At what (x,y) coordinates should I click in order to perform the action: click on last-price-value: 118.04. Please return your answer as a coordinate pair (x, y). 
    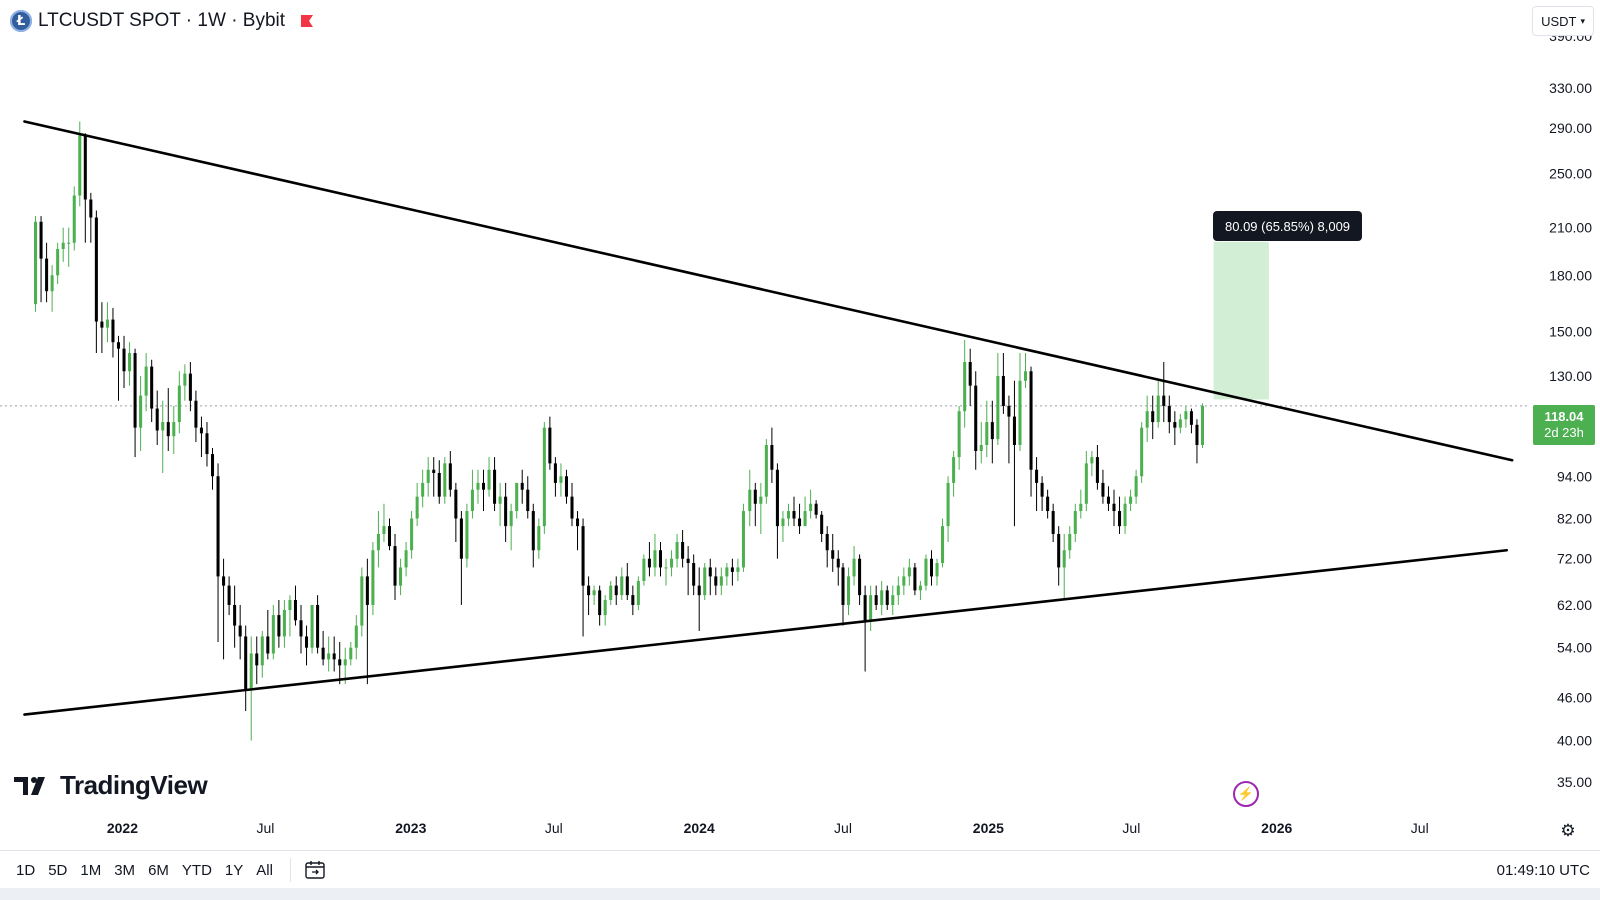
    Looking at the image, I should click on (1564, 416).